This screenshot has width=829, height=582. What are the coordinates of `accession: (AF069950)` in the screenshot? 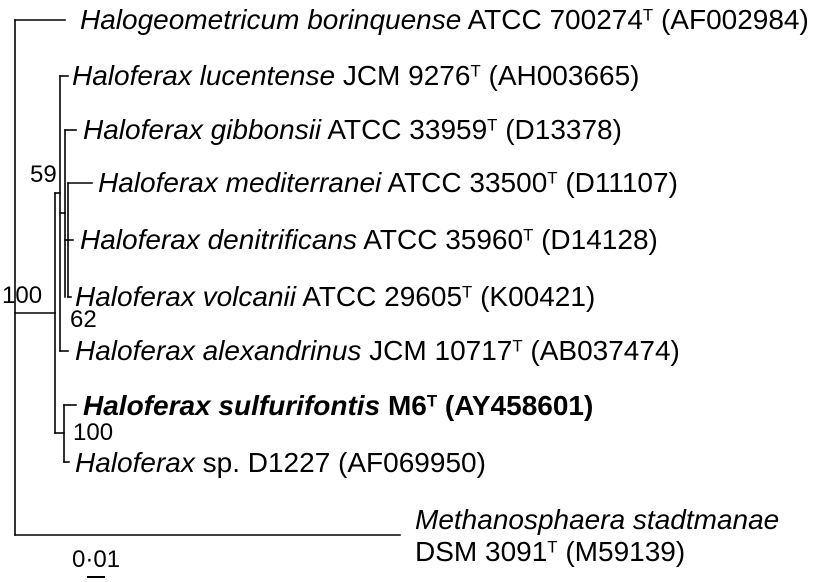 It's located at (412, 462).